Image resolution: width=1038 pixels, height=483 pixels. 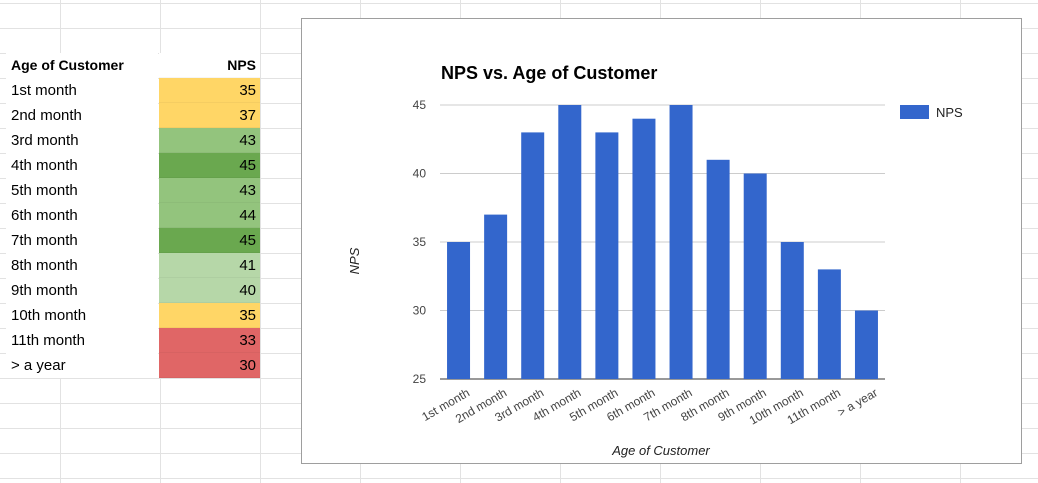 I want to click on chart-title: NPS vs. Age of Customer, so click(x=549, y=73).